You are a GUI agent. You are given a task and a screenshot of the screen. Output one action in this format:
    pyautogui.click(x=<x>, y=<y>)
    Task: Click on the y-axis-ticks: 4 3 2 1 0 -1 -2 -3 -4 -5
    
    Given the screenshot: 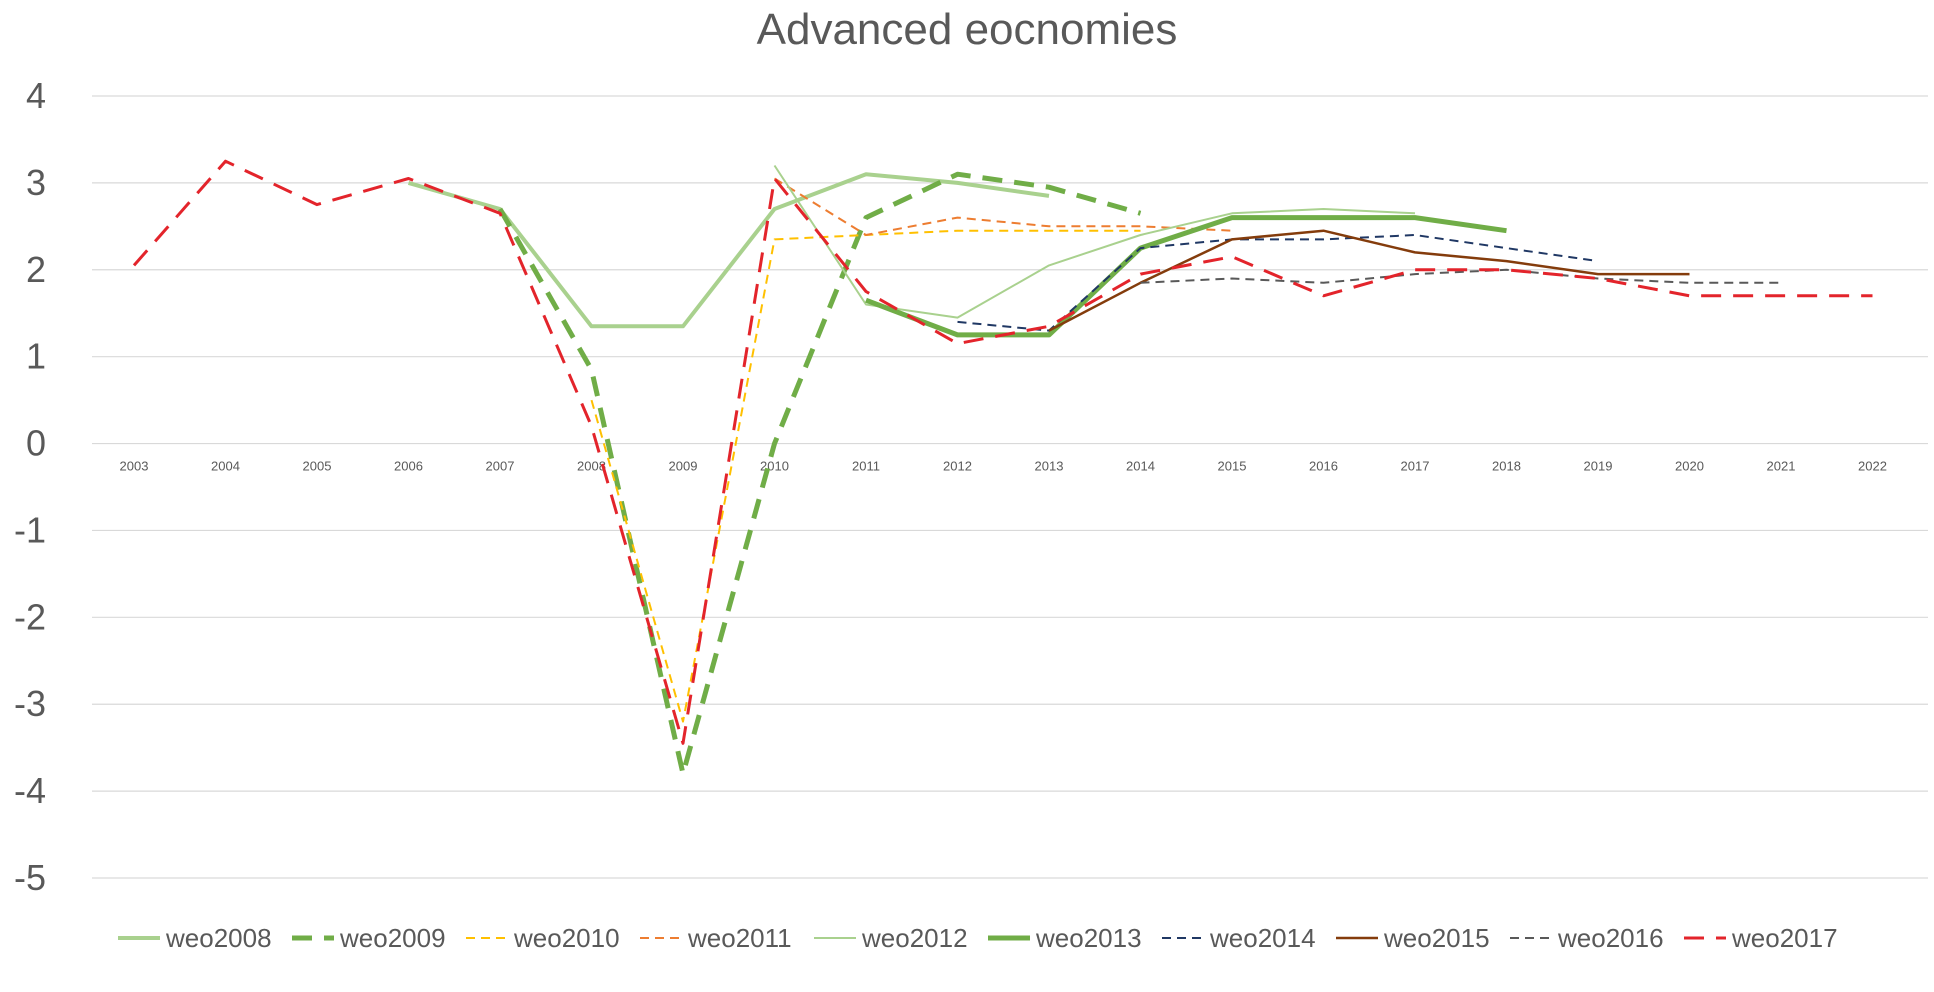 What is the action you would take?
    pyautogui.click(x=30, y=486)
    